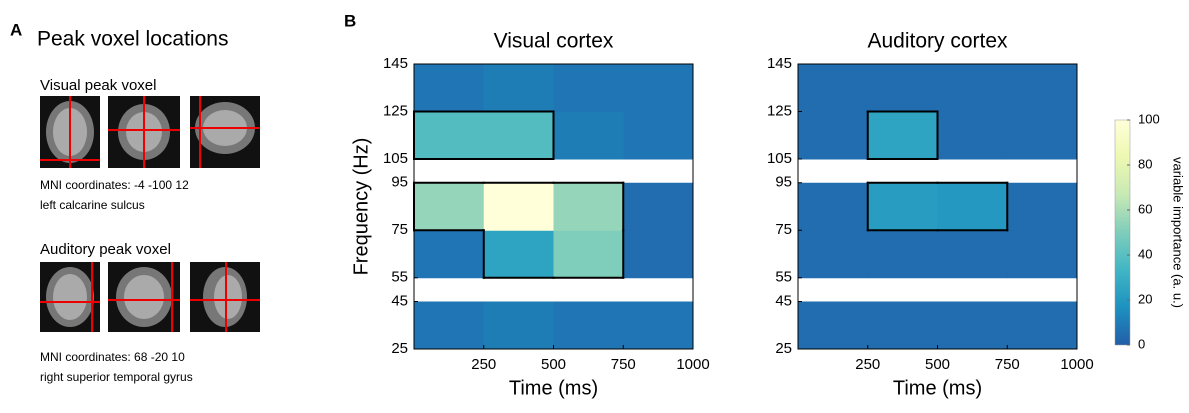  I want to click on region: left calcarine sulcus, so click(92, 205).